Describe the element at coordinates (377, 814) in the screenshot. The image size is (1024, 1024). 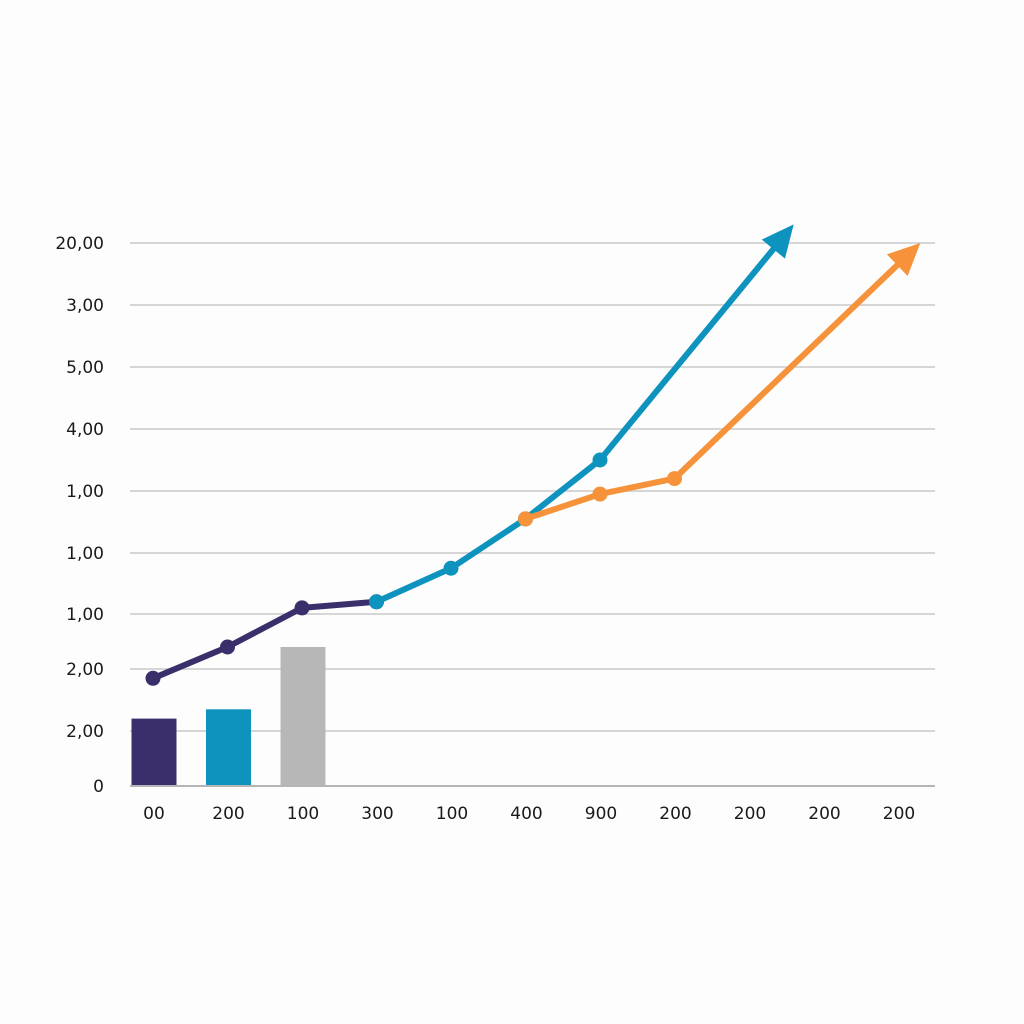
I see `x-tick-label: 300` at that location.